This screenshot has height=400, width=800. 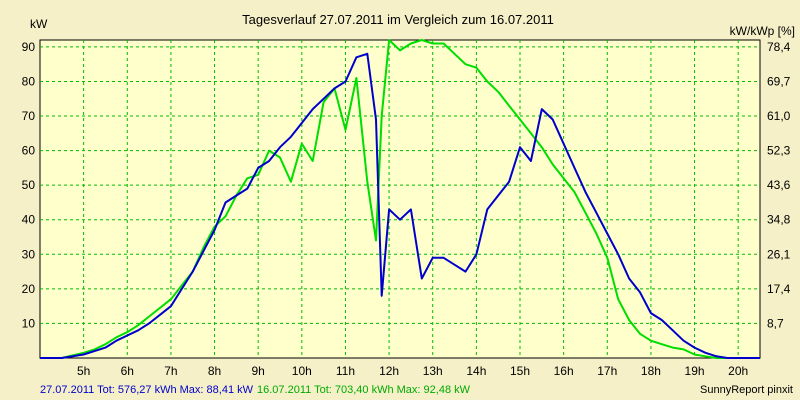 I want to click on y-tick-label-left: 90, so click(x=29, y=47).